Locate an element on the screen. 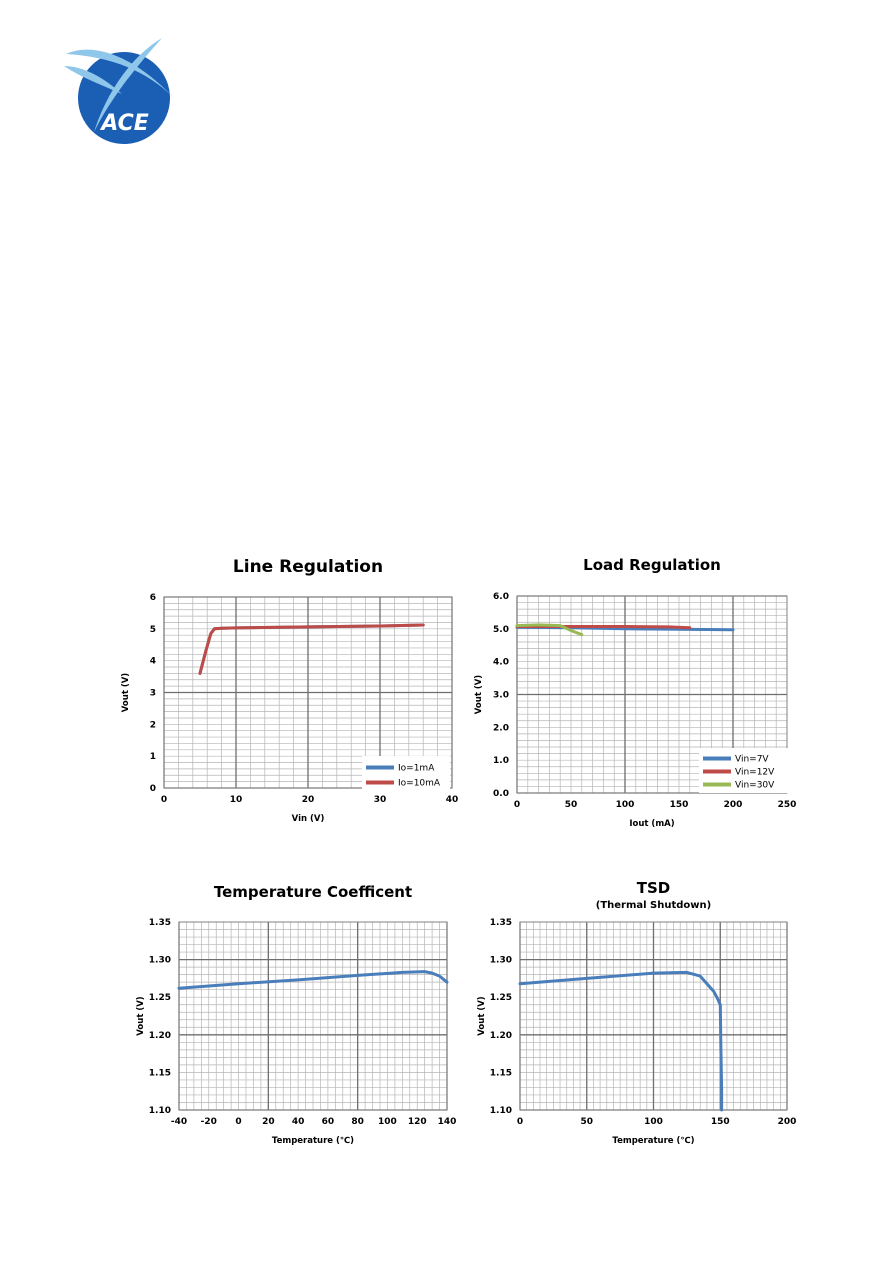  chart-title: Temperature Coefficent is located at coordinates (313, 892).